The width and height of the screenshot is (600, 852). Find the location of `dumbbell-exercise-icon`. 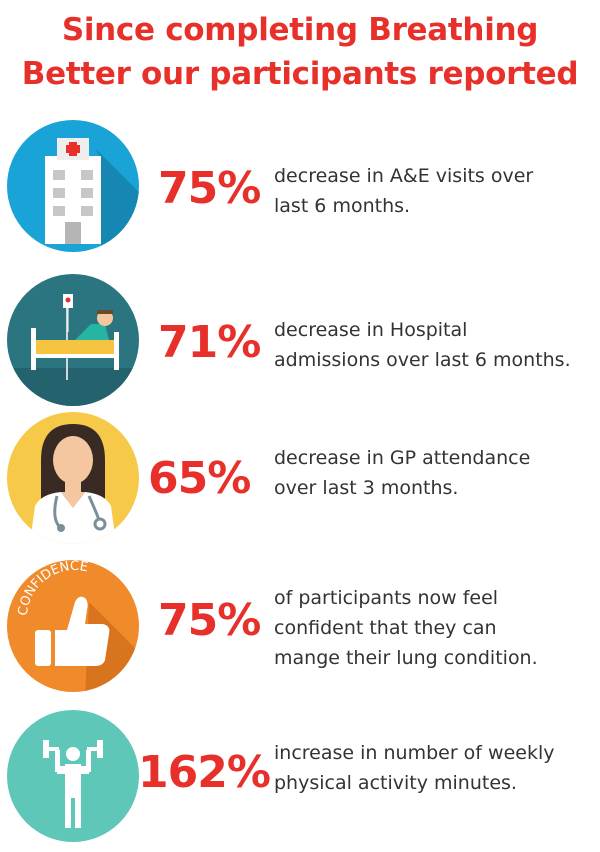

dumbbell-exercise-icon is located at coordinates (73, 776).